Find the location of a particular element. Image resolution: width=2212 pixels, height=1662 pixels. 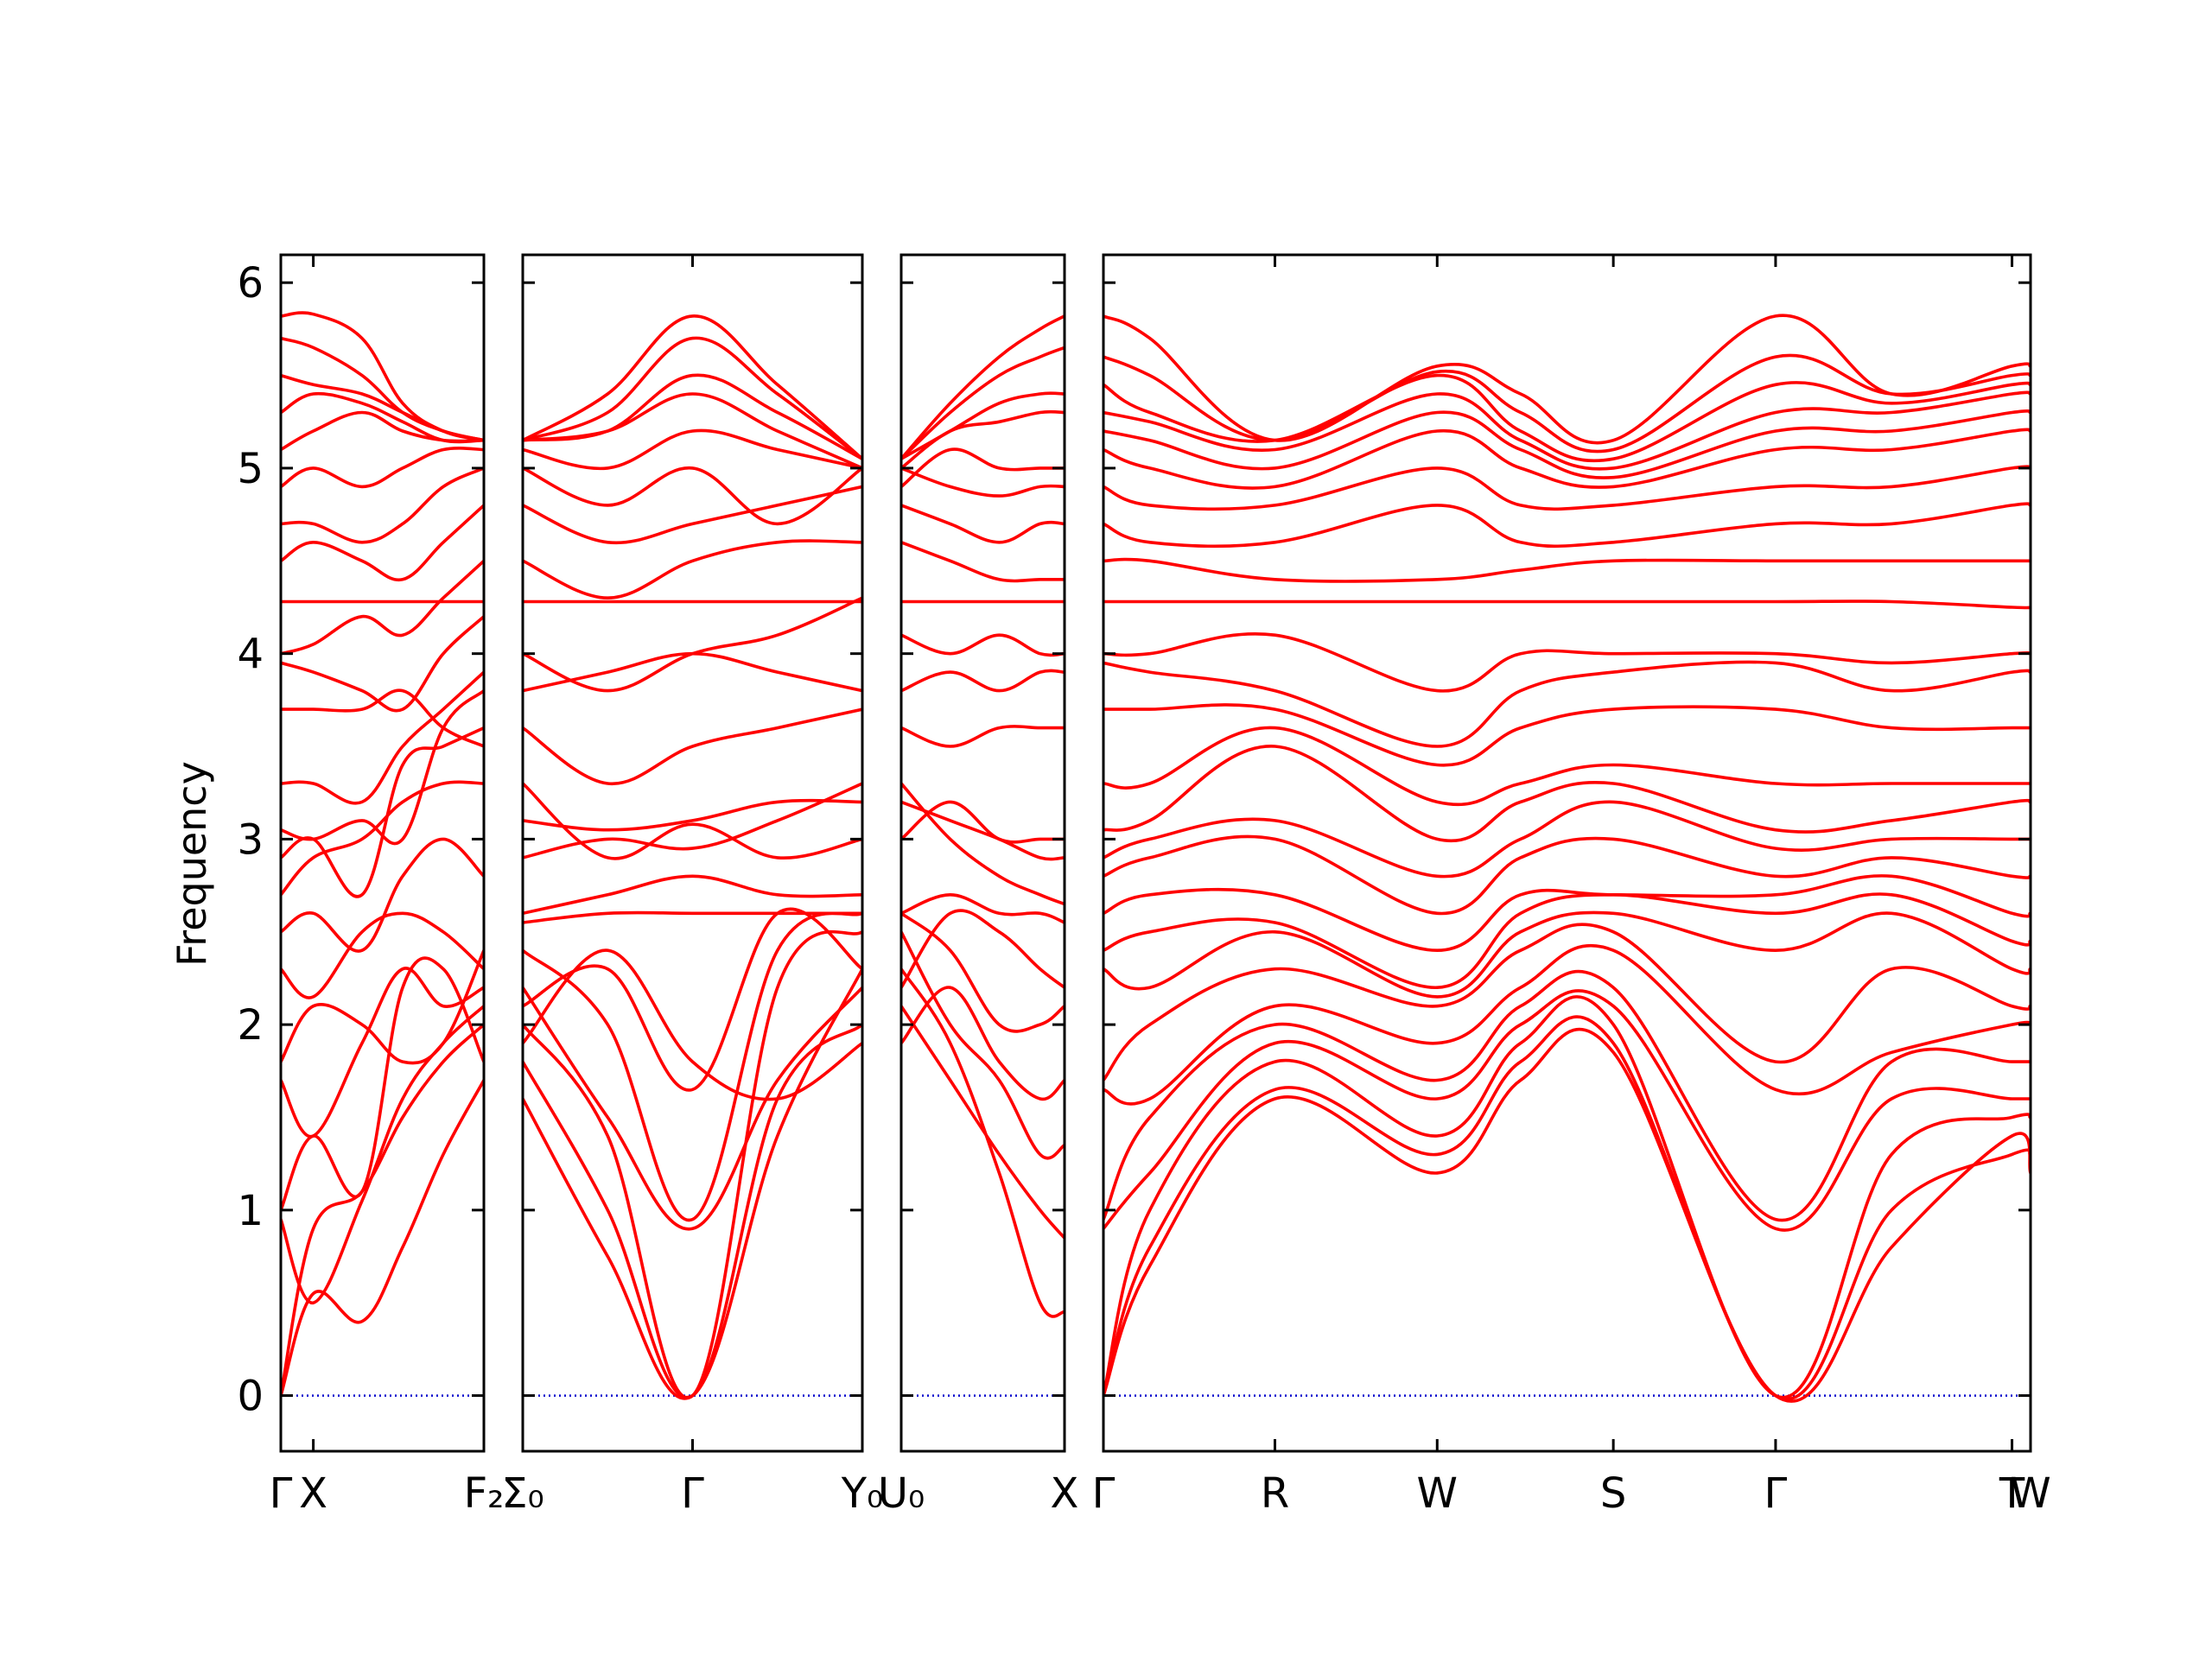

y-tick-label: 2 is located at coordinates (250, 1025).